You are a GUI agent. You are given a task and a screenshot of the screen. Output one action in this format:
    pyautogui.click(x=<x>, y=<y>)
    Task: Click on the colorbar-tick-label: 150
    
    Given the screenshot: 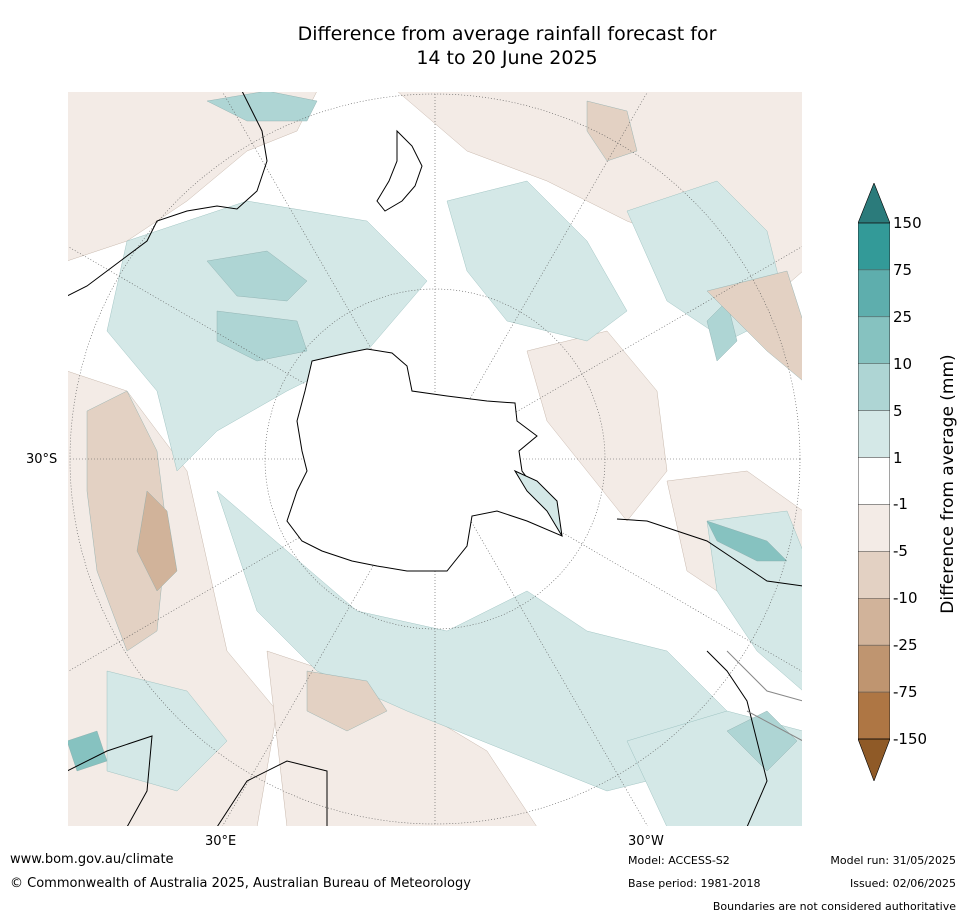 What is the action you would take?
    pyautogui.click(x=907, y=223)
    